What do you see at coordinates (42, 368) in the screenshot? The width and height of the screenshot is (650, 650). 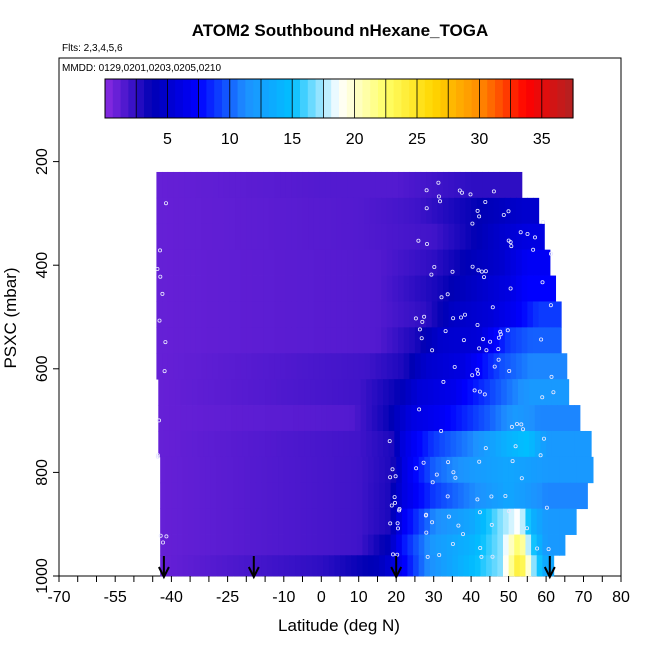 I see `y-tick-label: 600` at bounding box center [42, 368].